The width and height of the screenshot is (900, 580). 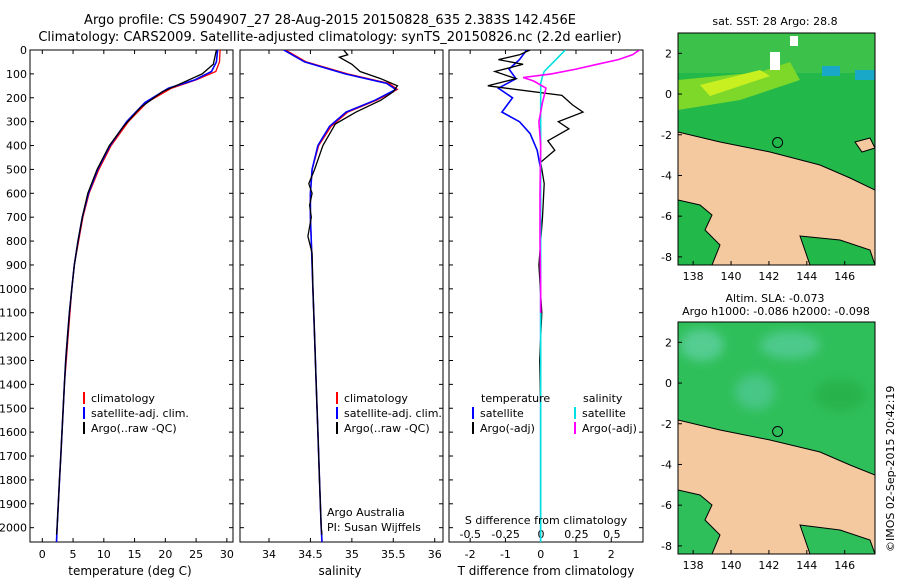 I want to click on x-tick-label: -2, so click(x=470, y=554).